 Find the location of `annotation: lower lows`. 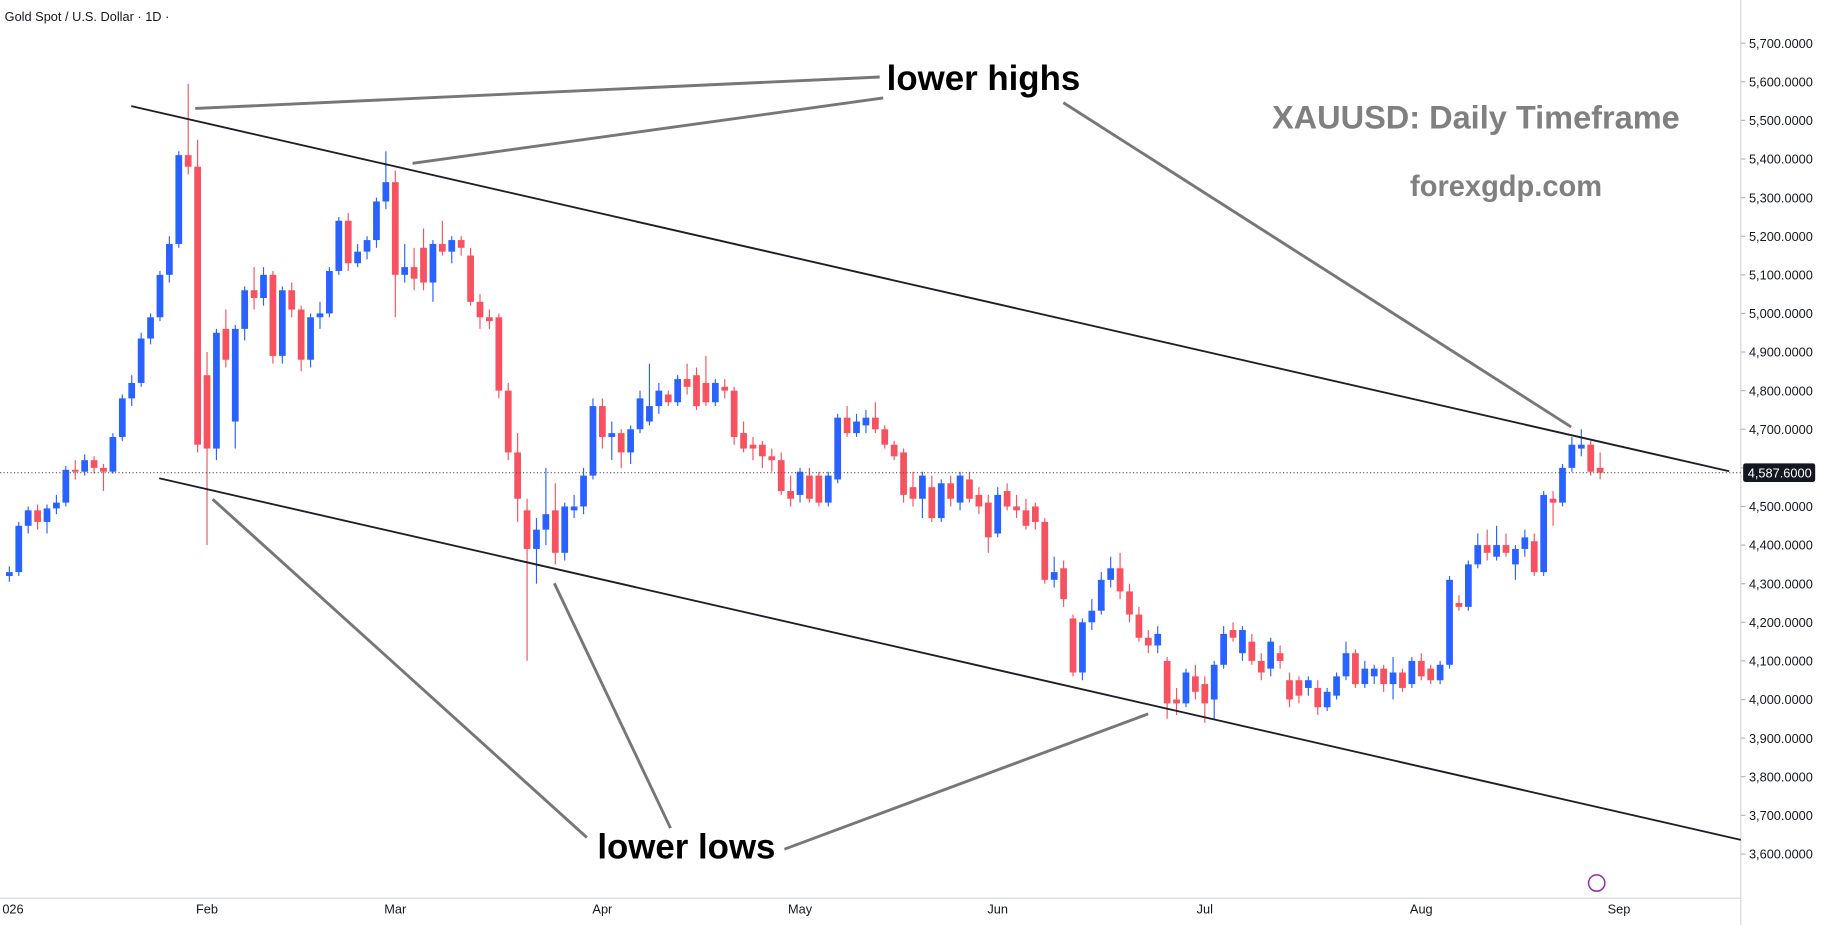

annotation: lower lows is located at coordinates (686, 846).